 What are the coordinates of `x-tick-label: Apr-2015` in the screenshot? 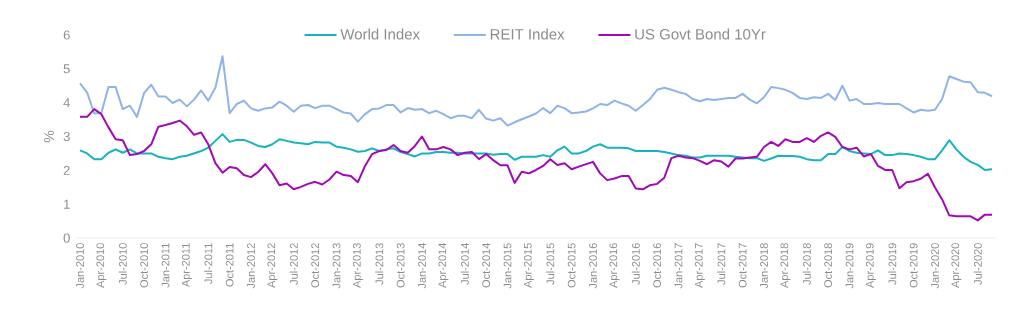 It's located at (528, 265).